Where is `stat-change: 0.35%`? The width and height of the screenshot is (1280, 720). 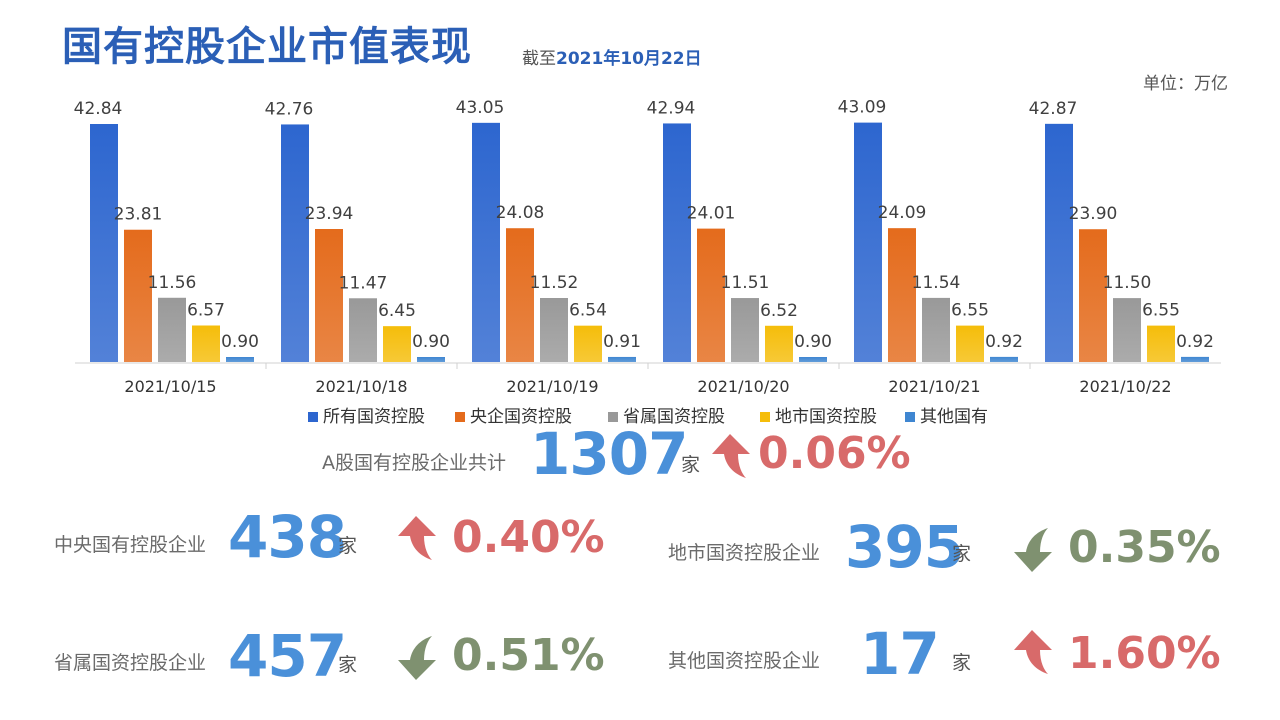 stat-change: 0.35% is located at coordinates (1144, 547).